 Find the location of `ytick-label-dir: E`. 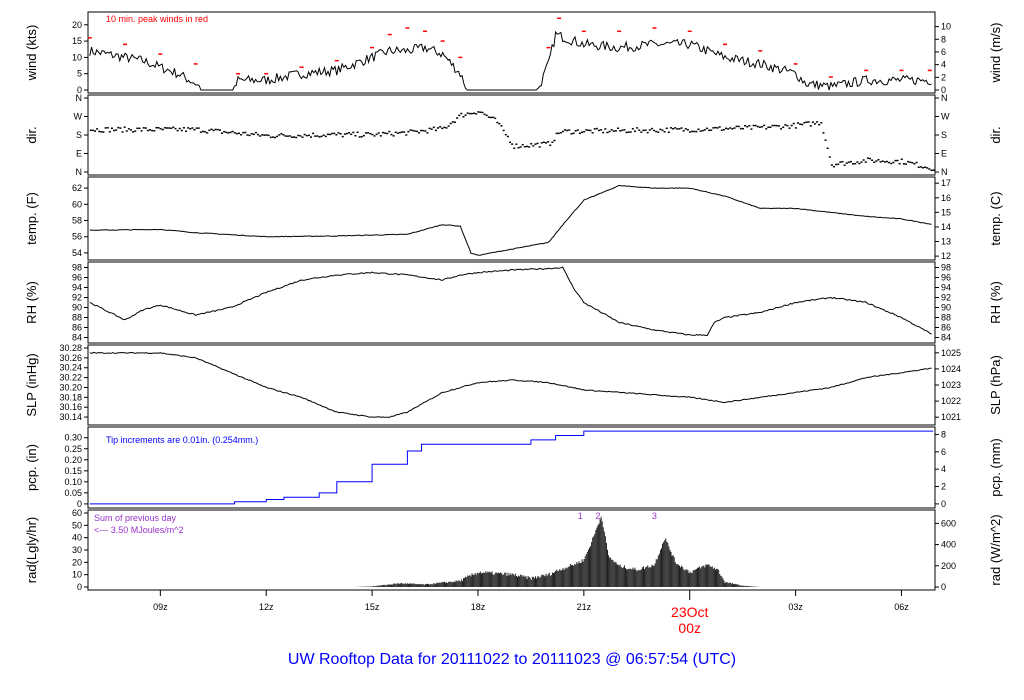

ytick-label-dir: E is located at coordinates (79, 154).